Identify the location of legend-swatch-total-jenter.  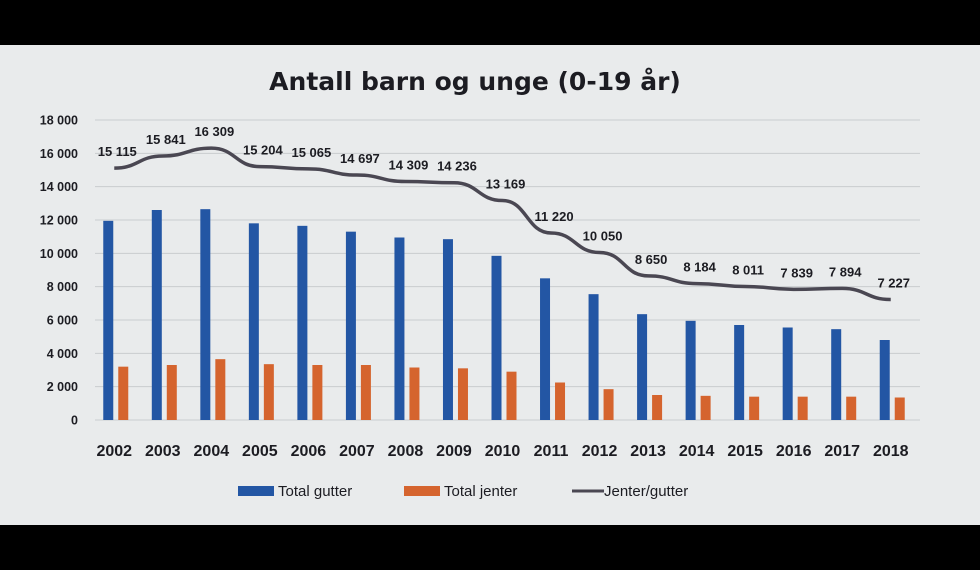
(422, 491).